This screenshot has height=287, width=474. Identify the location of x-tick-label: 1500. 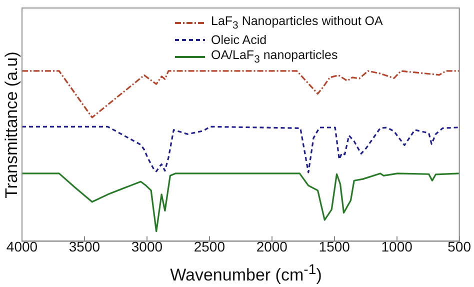
(334, 246).